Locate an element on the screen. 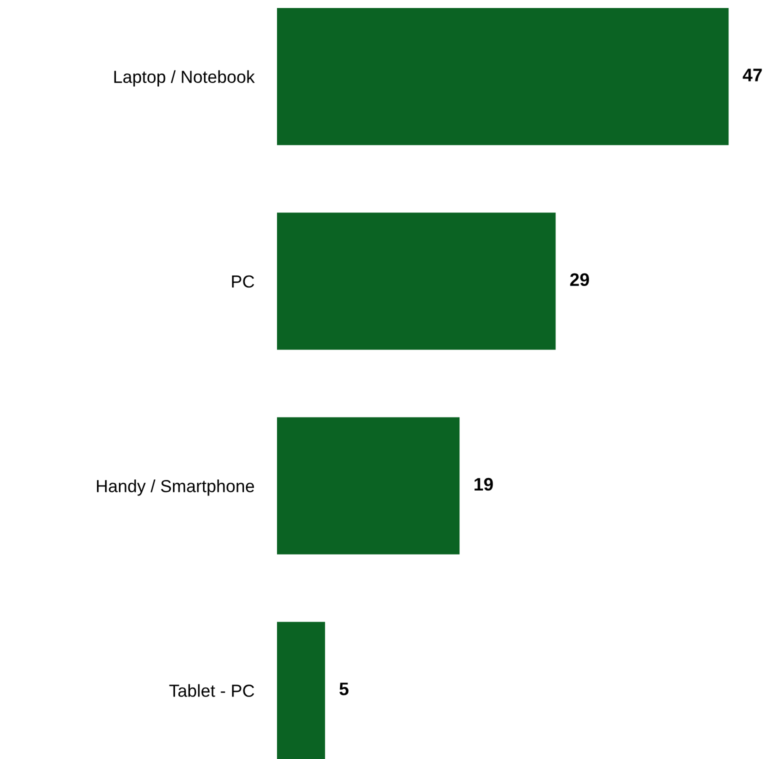  data-label: 5 is located at coordinates (343, 689).